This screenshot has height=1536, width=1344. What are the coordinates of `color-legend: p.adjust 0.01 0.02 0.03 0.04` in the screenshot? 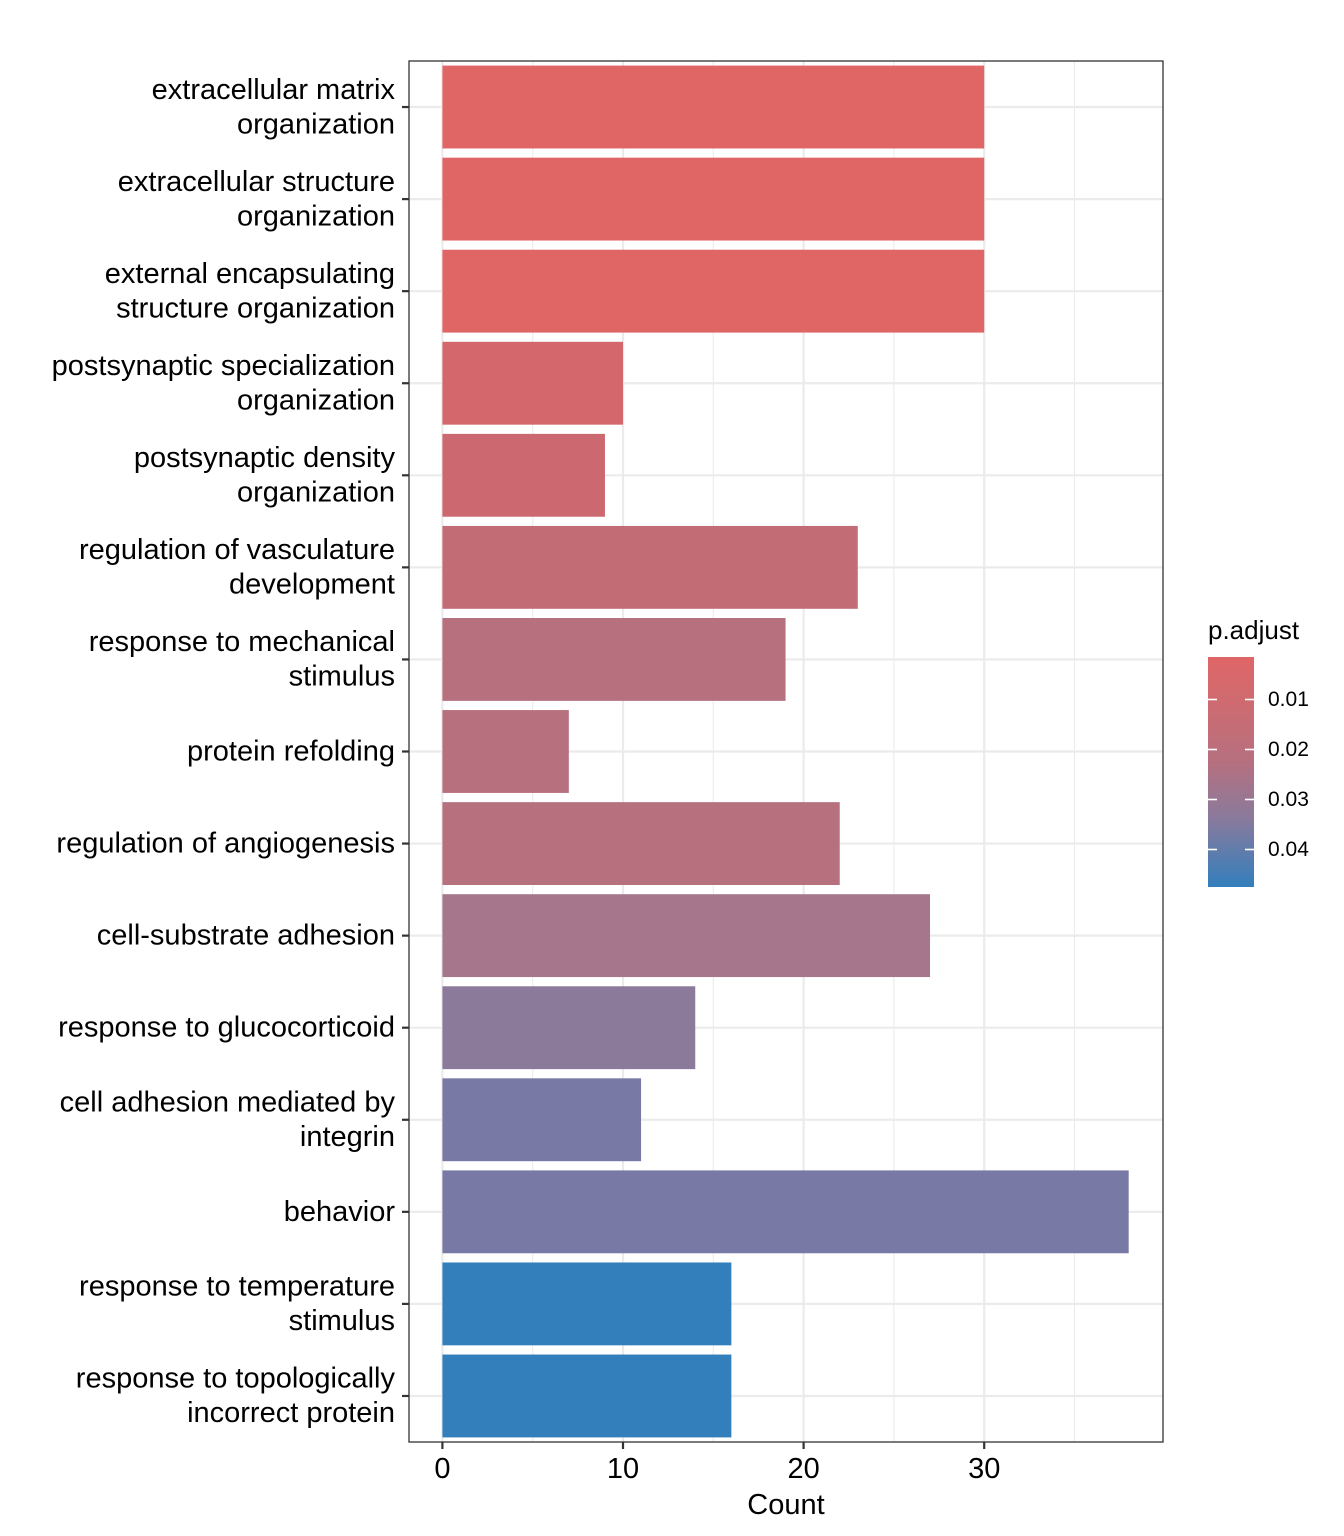 It's located at (1258, 751).